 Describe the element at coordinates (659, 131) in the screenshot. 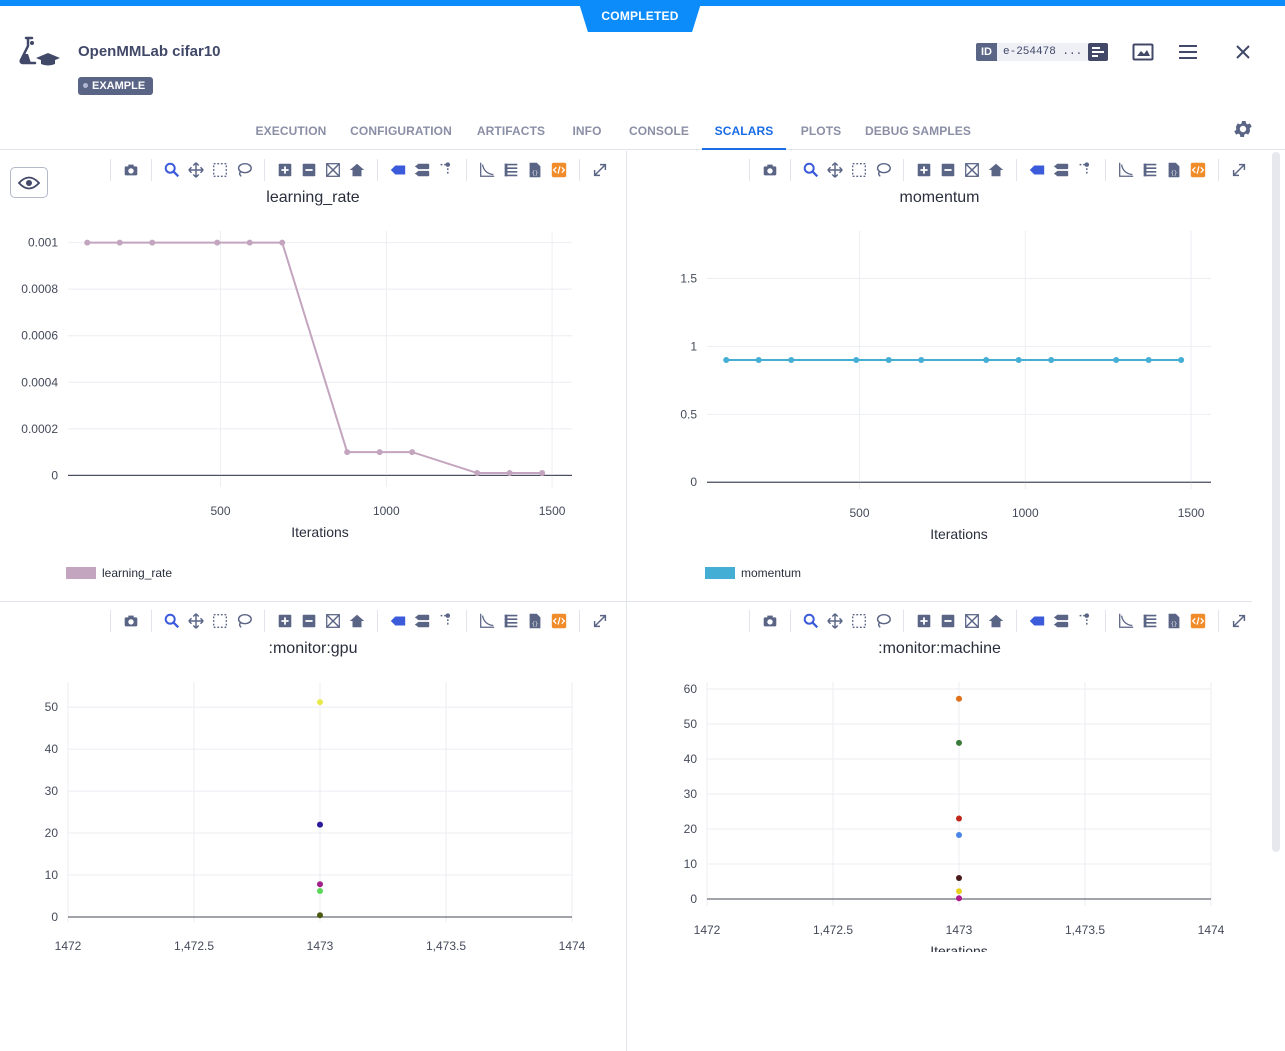

I see `tab-console: CONSOLE` at that location.